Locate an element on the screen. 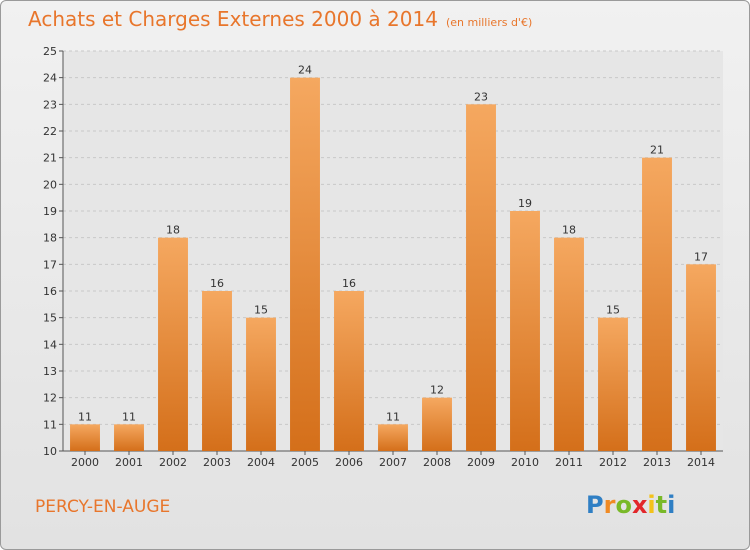 This screenshot has height=550, width=750. data-label: 24 is located at coordinates (305, 70).